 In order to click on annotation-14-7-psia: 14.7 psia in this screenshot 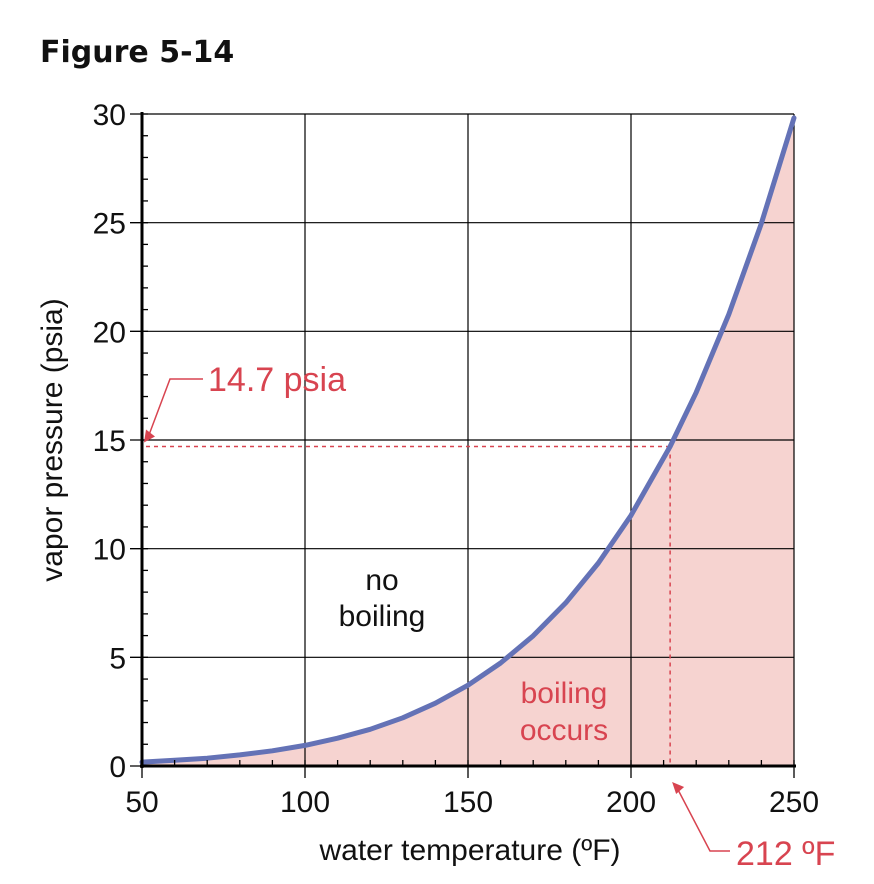, I will do `click(277, 380)`.